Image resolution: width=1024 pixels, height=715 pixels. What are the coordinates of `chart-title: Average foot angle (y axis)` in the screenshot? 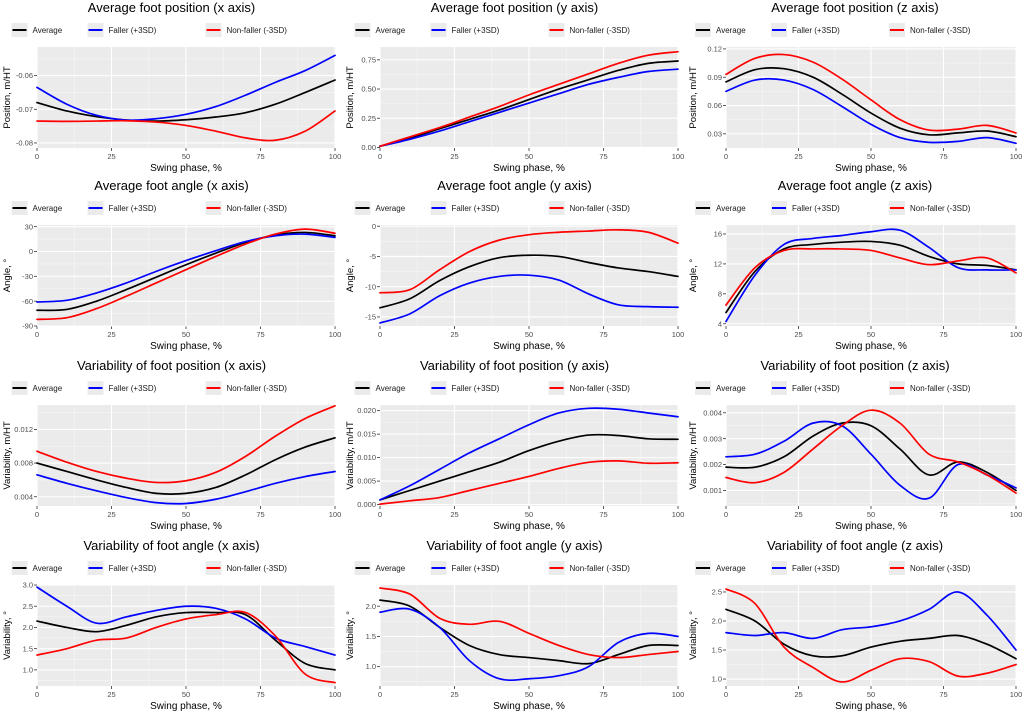 It's located at (514, 185).